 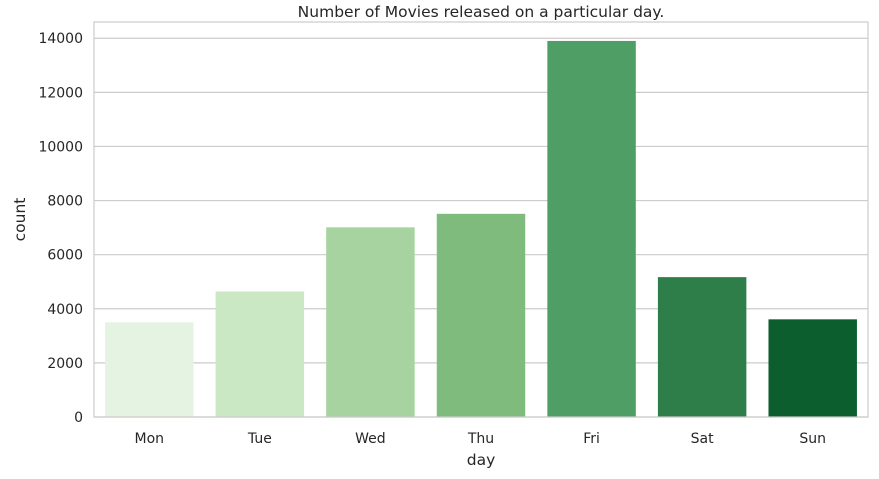 What do you see at coordinates (370, 322) in the screenshot?
I see `bar-wed` at bounding box center [370, 322].